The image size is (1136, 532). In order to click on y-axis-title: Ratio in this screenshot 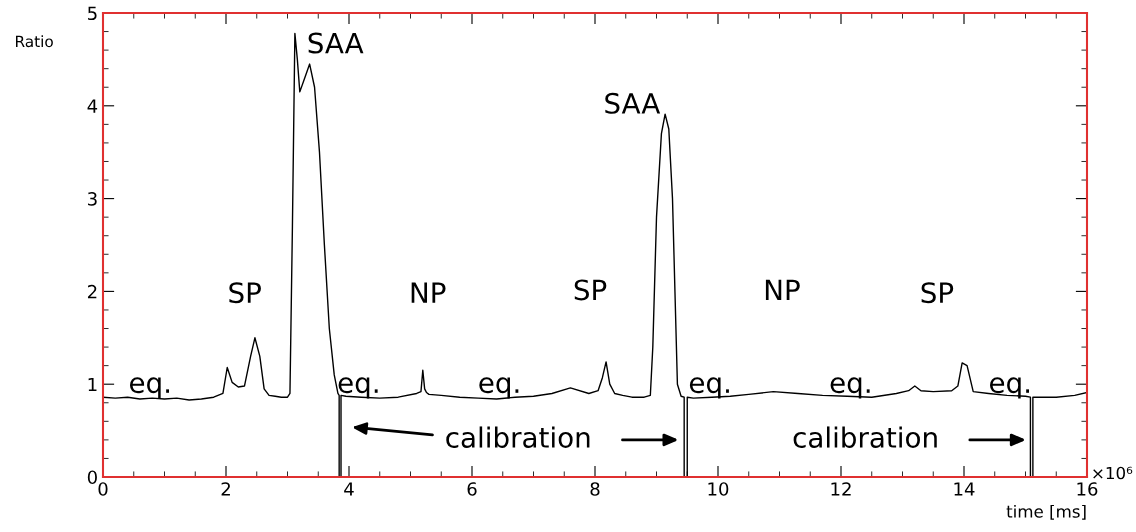, I will do `click(34, 41)`.